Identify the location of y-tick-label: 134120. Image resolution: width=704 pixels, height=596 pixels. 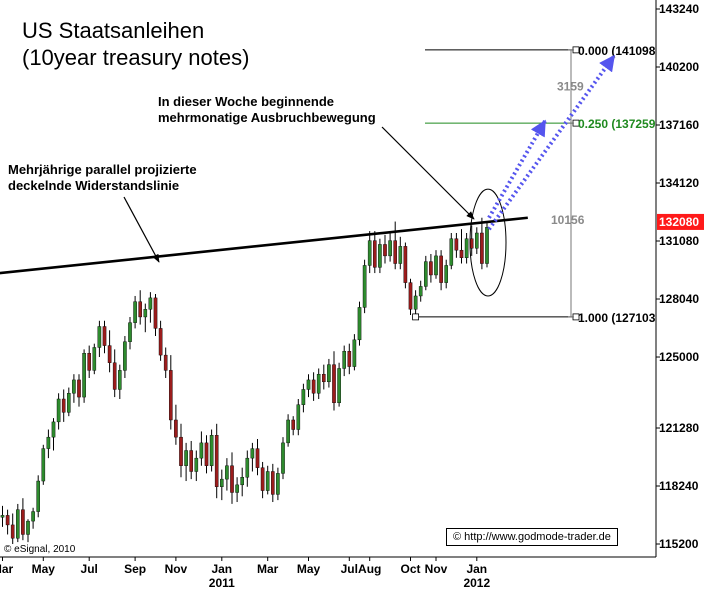
(679, 183).